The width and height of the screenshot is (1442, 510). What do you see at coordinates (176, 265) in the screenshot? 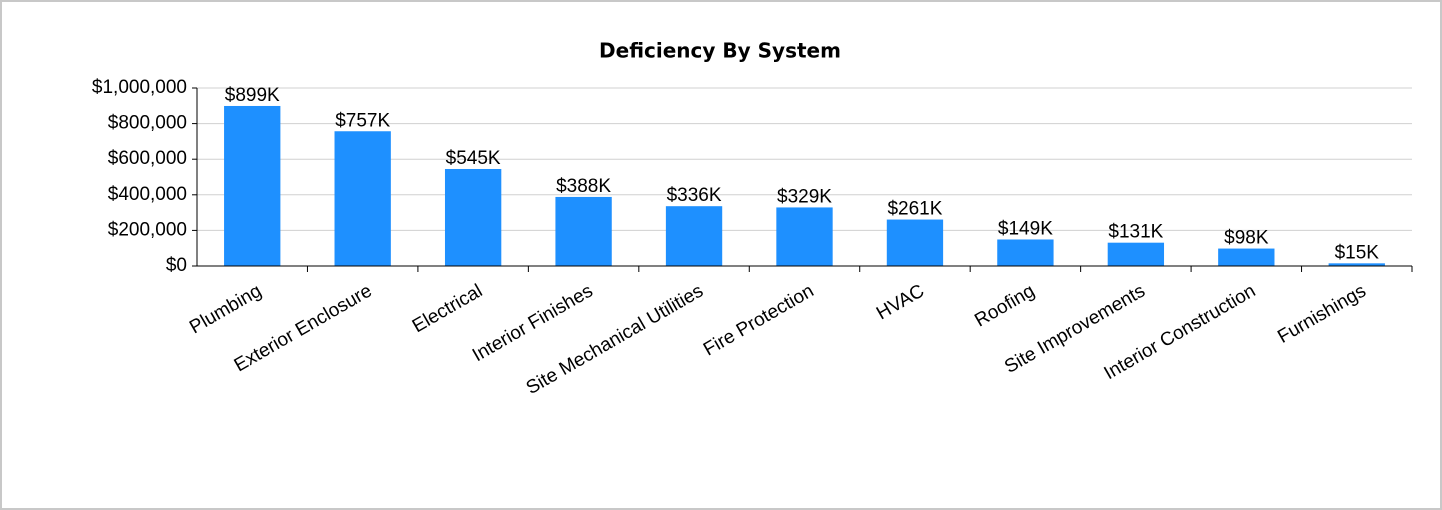
I see `y-tick-label: $0` at bounding box center [176, 265].